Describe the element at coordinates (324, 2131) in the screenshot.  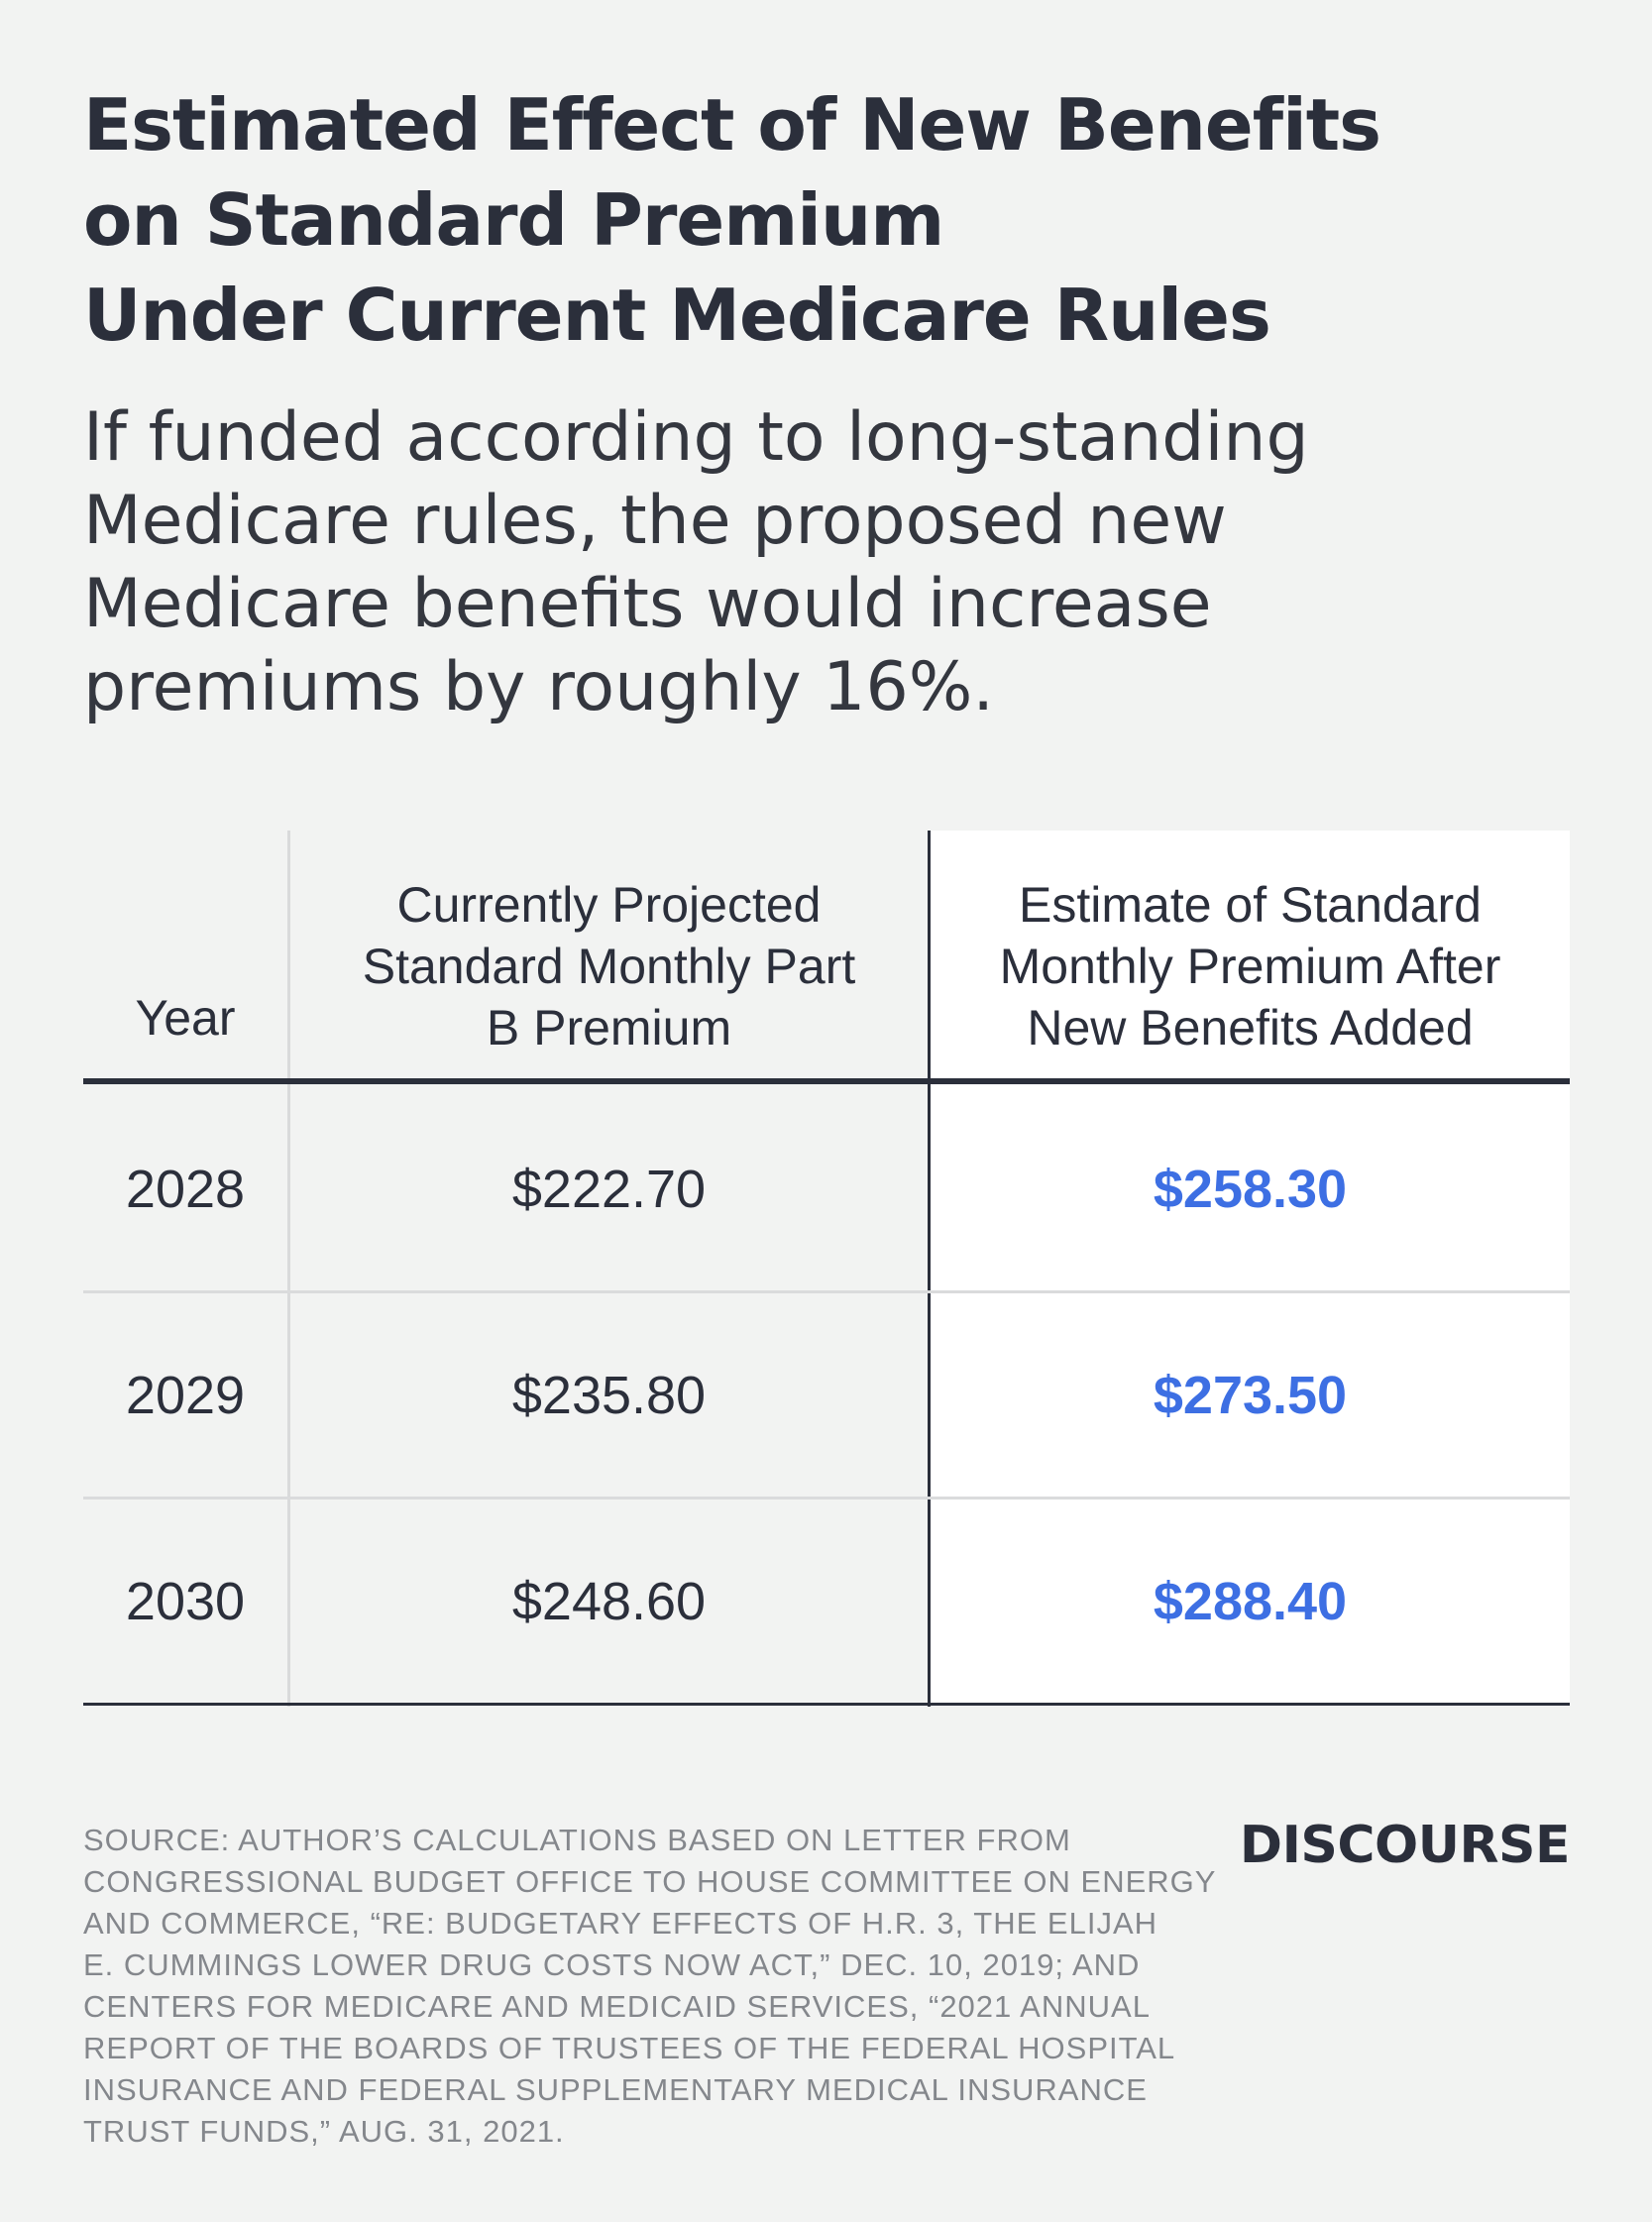
I see `source-line: TRUST FUNDS,” AUG. 31, 2021.` at that location.